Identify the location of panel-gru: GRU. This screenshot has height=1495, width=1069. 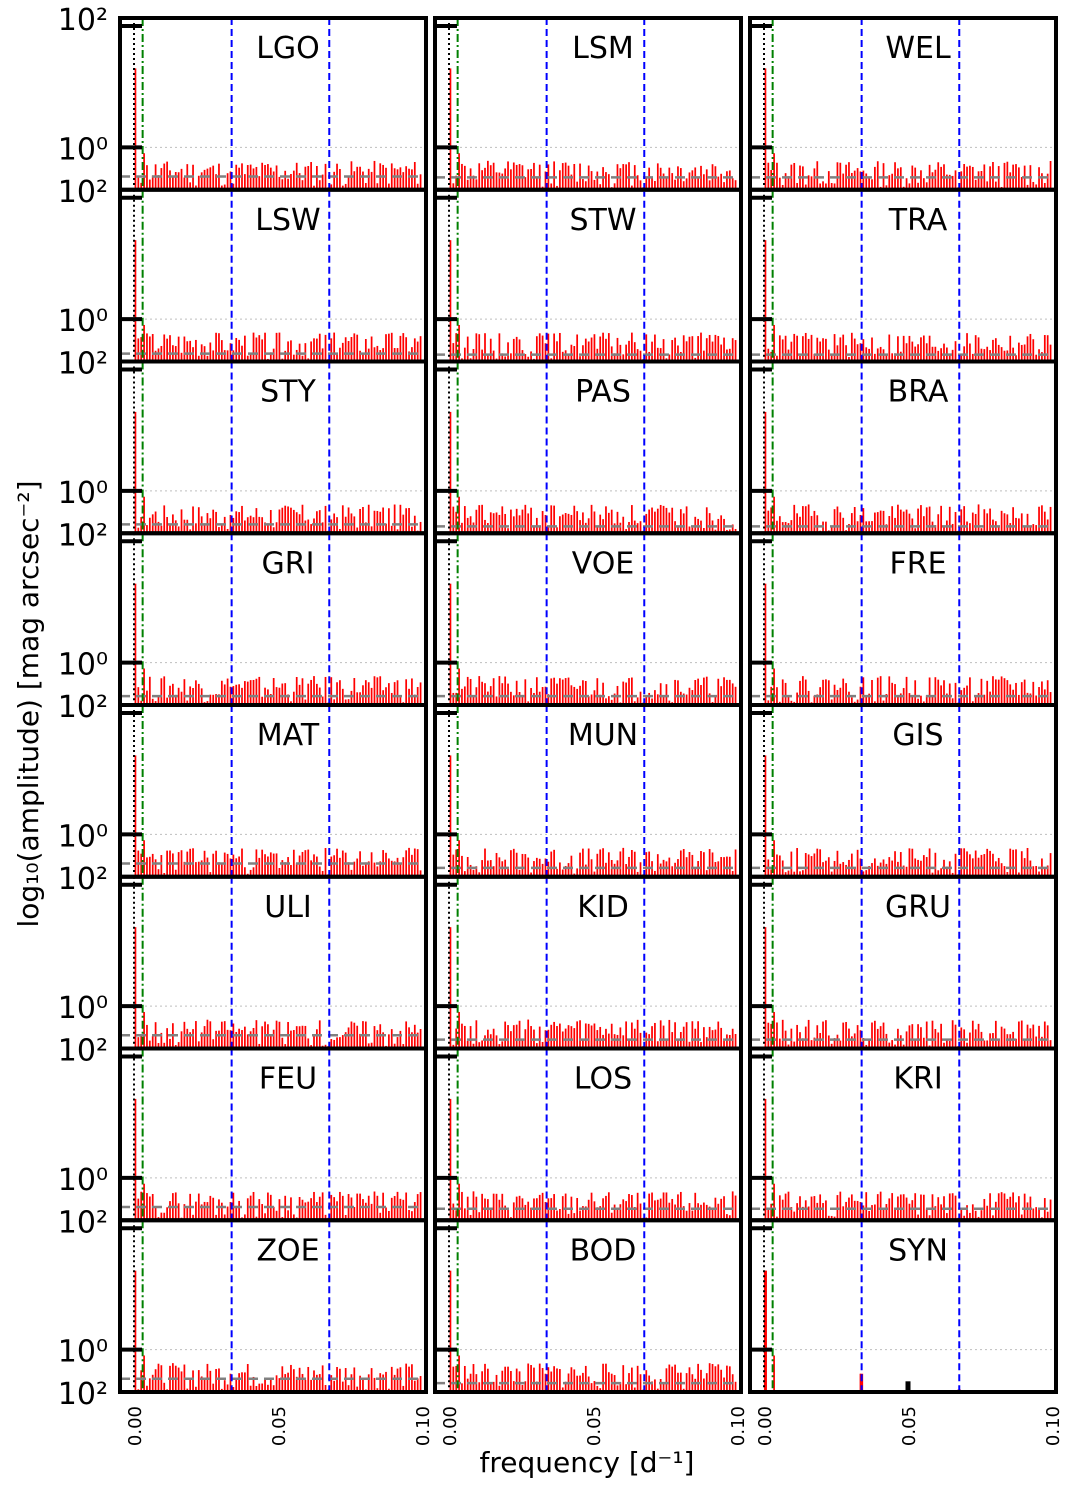
(903, 962).